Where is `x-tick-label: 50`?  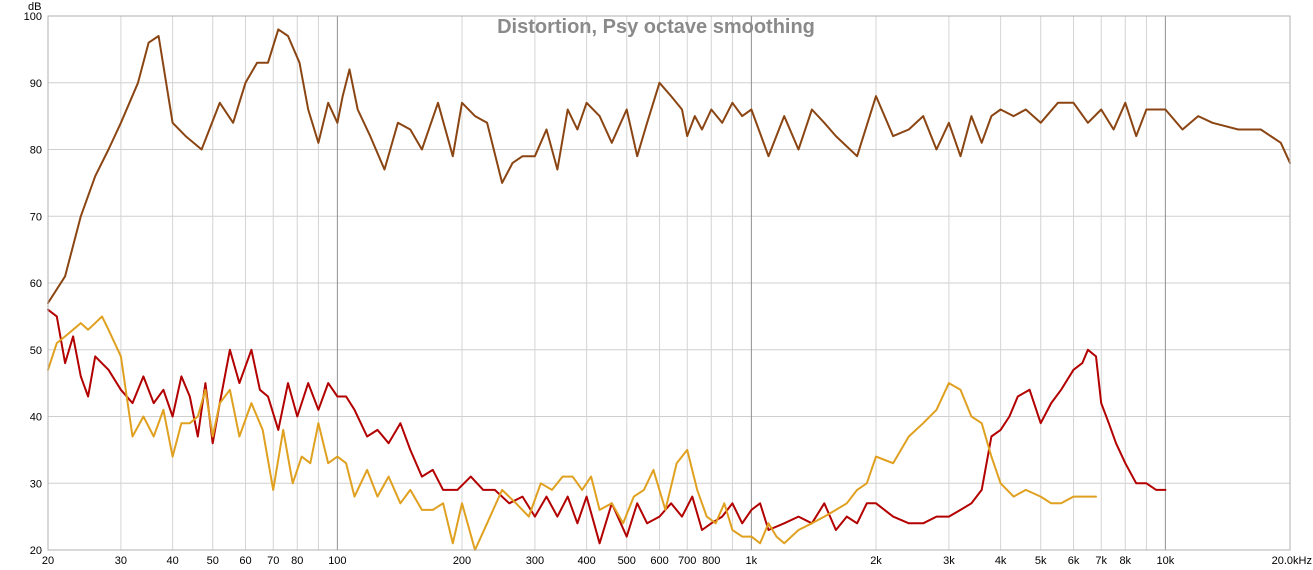
x-tick-label: 50 is located at coordinates (213, 561).